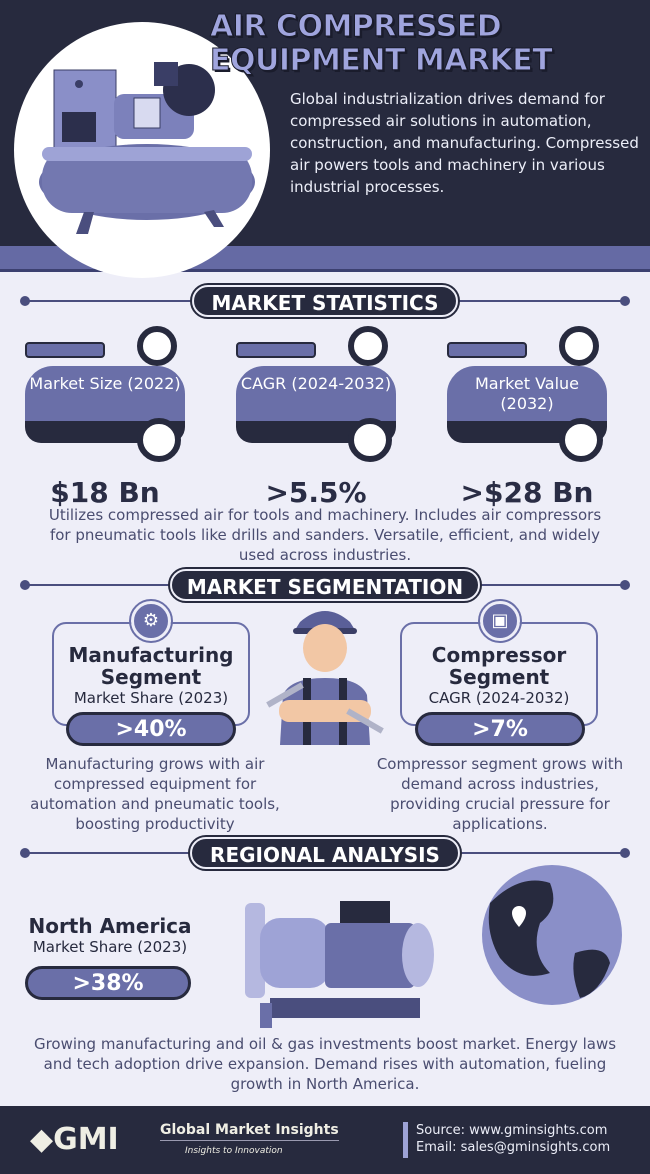 This screenshot has width=650, height=1174. Describe the element at coordinates (151, 698) in the screenshot. I see `segment-metric: Market Share (2023)` at that location.